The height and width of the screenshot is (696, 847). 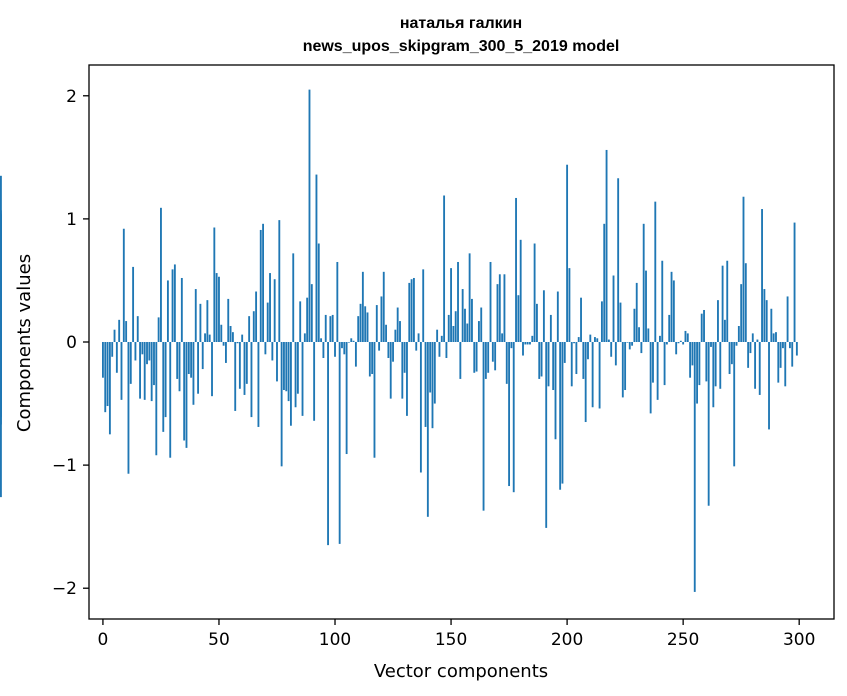 I want to click on x-axis-label: Vector components, so click(x=461, y=671).